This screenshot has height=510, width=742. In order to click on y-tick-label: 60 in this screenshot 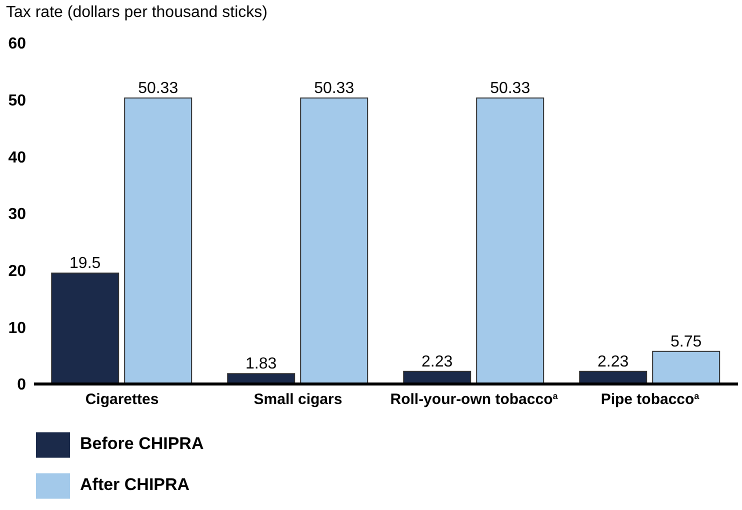, I will do `click(17, 44)`.